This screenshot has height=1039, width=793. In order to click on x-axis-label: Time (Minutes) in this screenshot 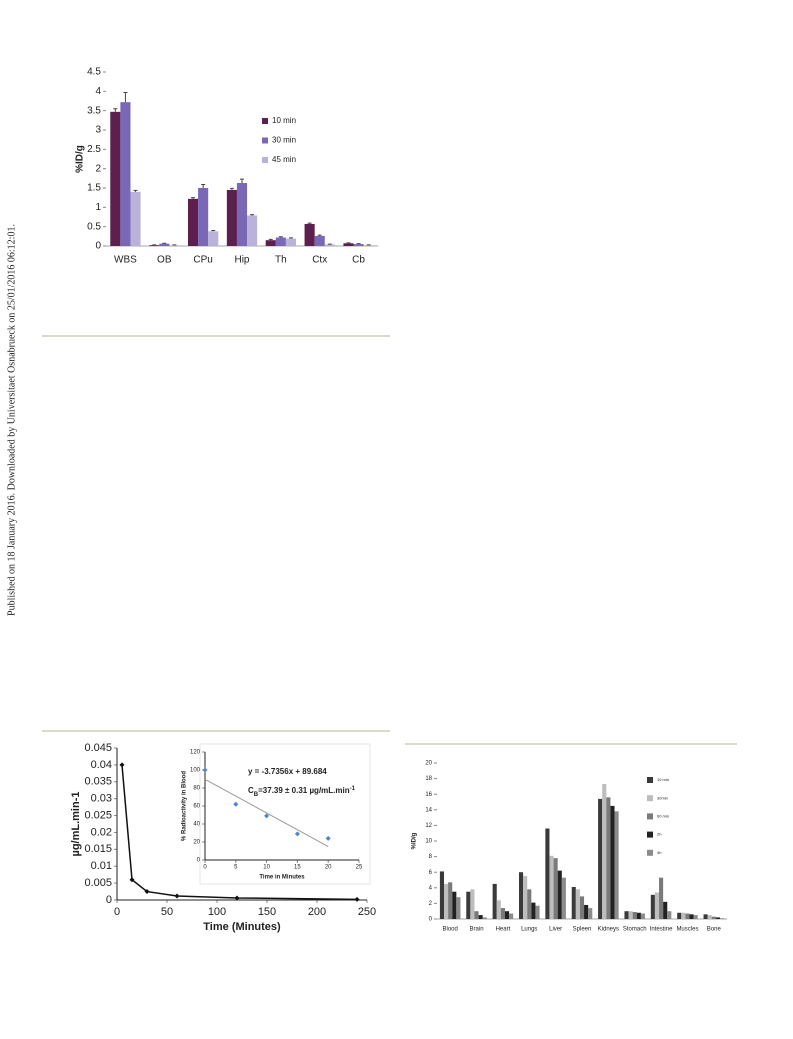, I will do `click(242, 927)`.